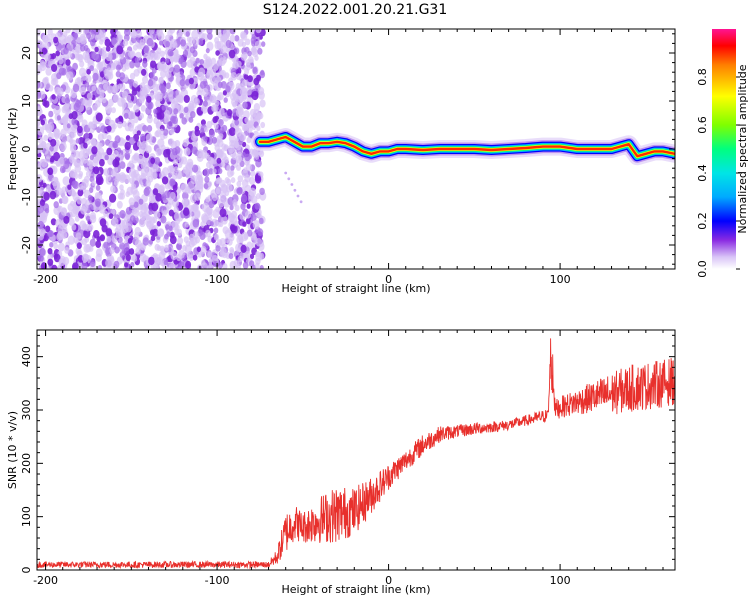 Image resolution: width=750 pixels, height=600 pixels. I want to click on x-tick-label: 100, so click(560, 279).